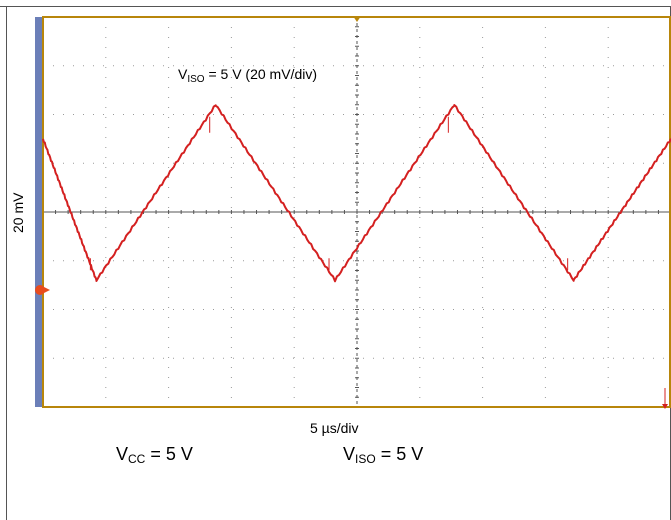  I want to click on trigger-level-marker, so click(665, 406).